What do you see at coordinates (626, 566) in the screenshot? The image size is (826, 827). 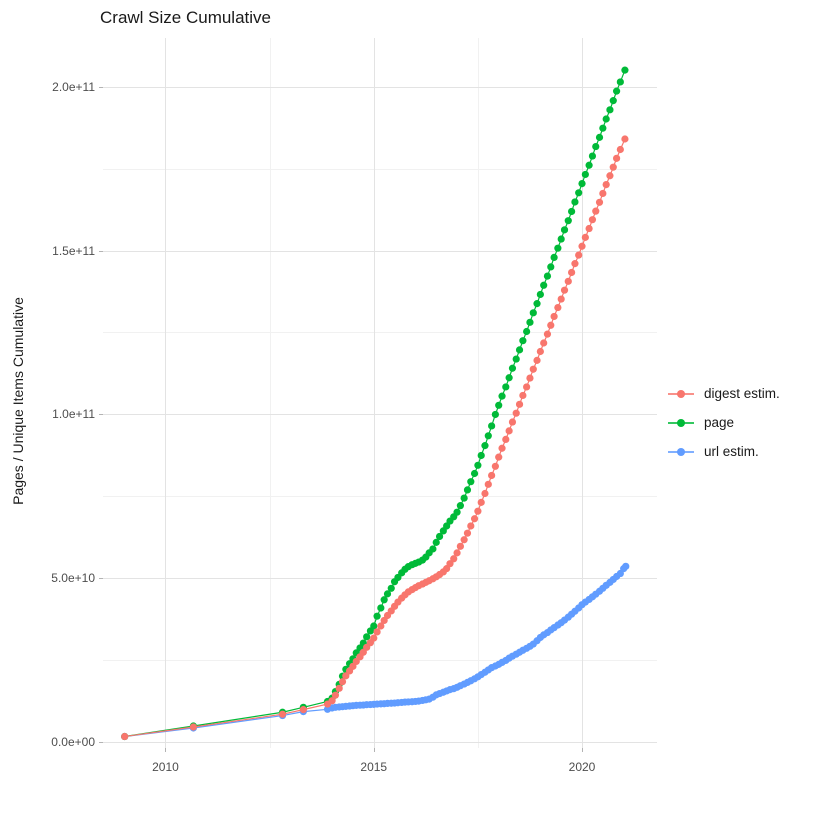 I see `point-url-estim` at bounding box center [626, 566].